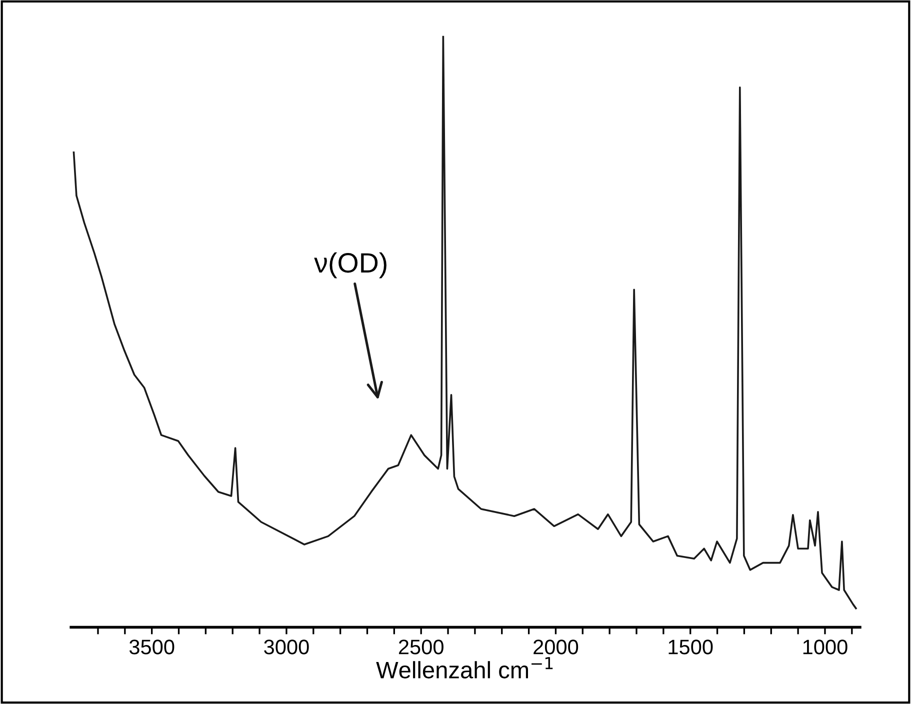  What do you see at coordinates (286, 647) in the screenshot?
I see `x-tick-label: 3000` at bounding box center [286, 647].